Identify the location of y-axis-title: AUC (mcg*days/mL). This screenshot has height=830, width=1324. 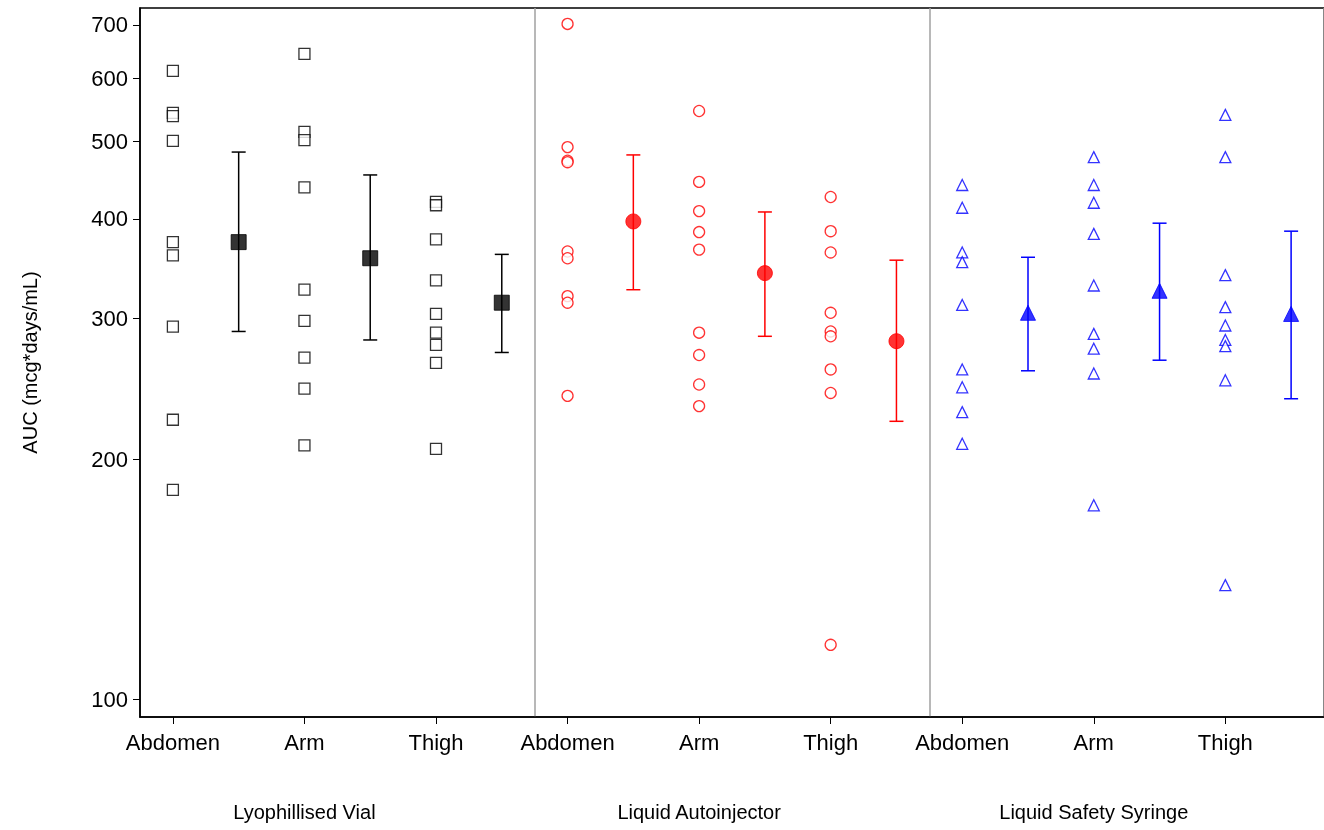
(30, 362).